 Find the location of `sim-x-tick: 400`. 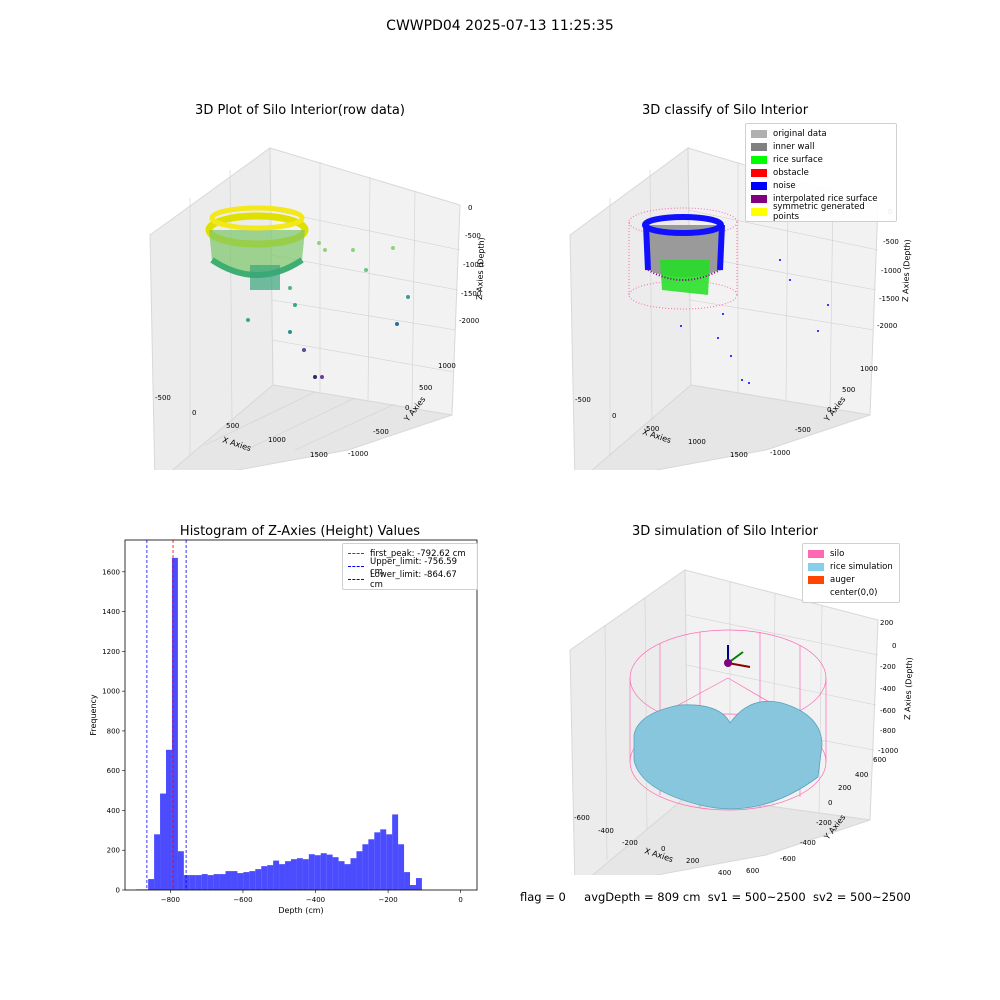

sim-x-tick: 400 is located at coordinates (724, 872).